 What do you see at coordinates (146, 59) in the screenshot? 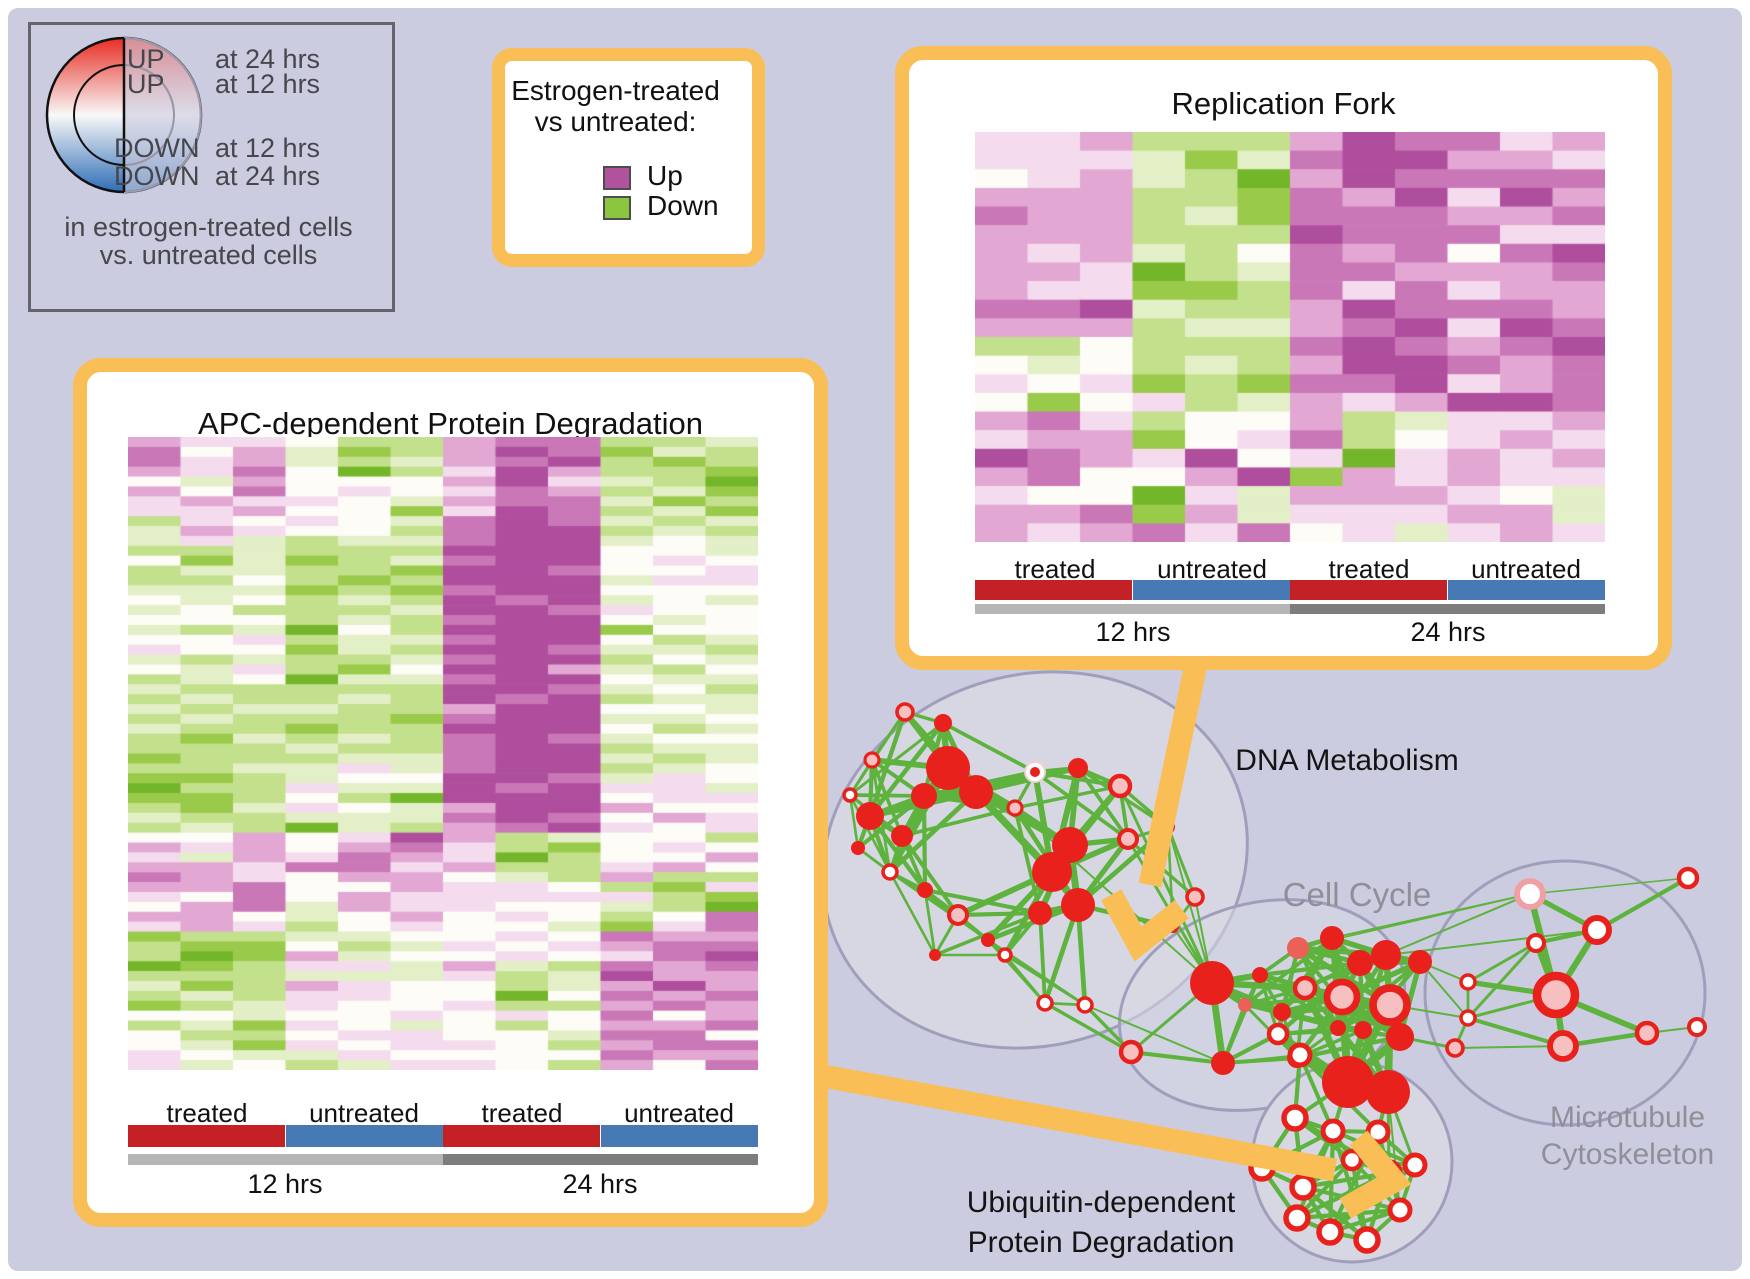
I see `legend-up-24-dir: UP` at bounding box center [146, 59].